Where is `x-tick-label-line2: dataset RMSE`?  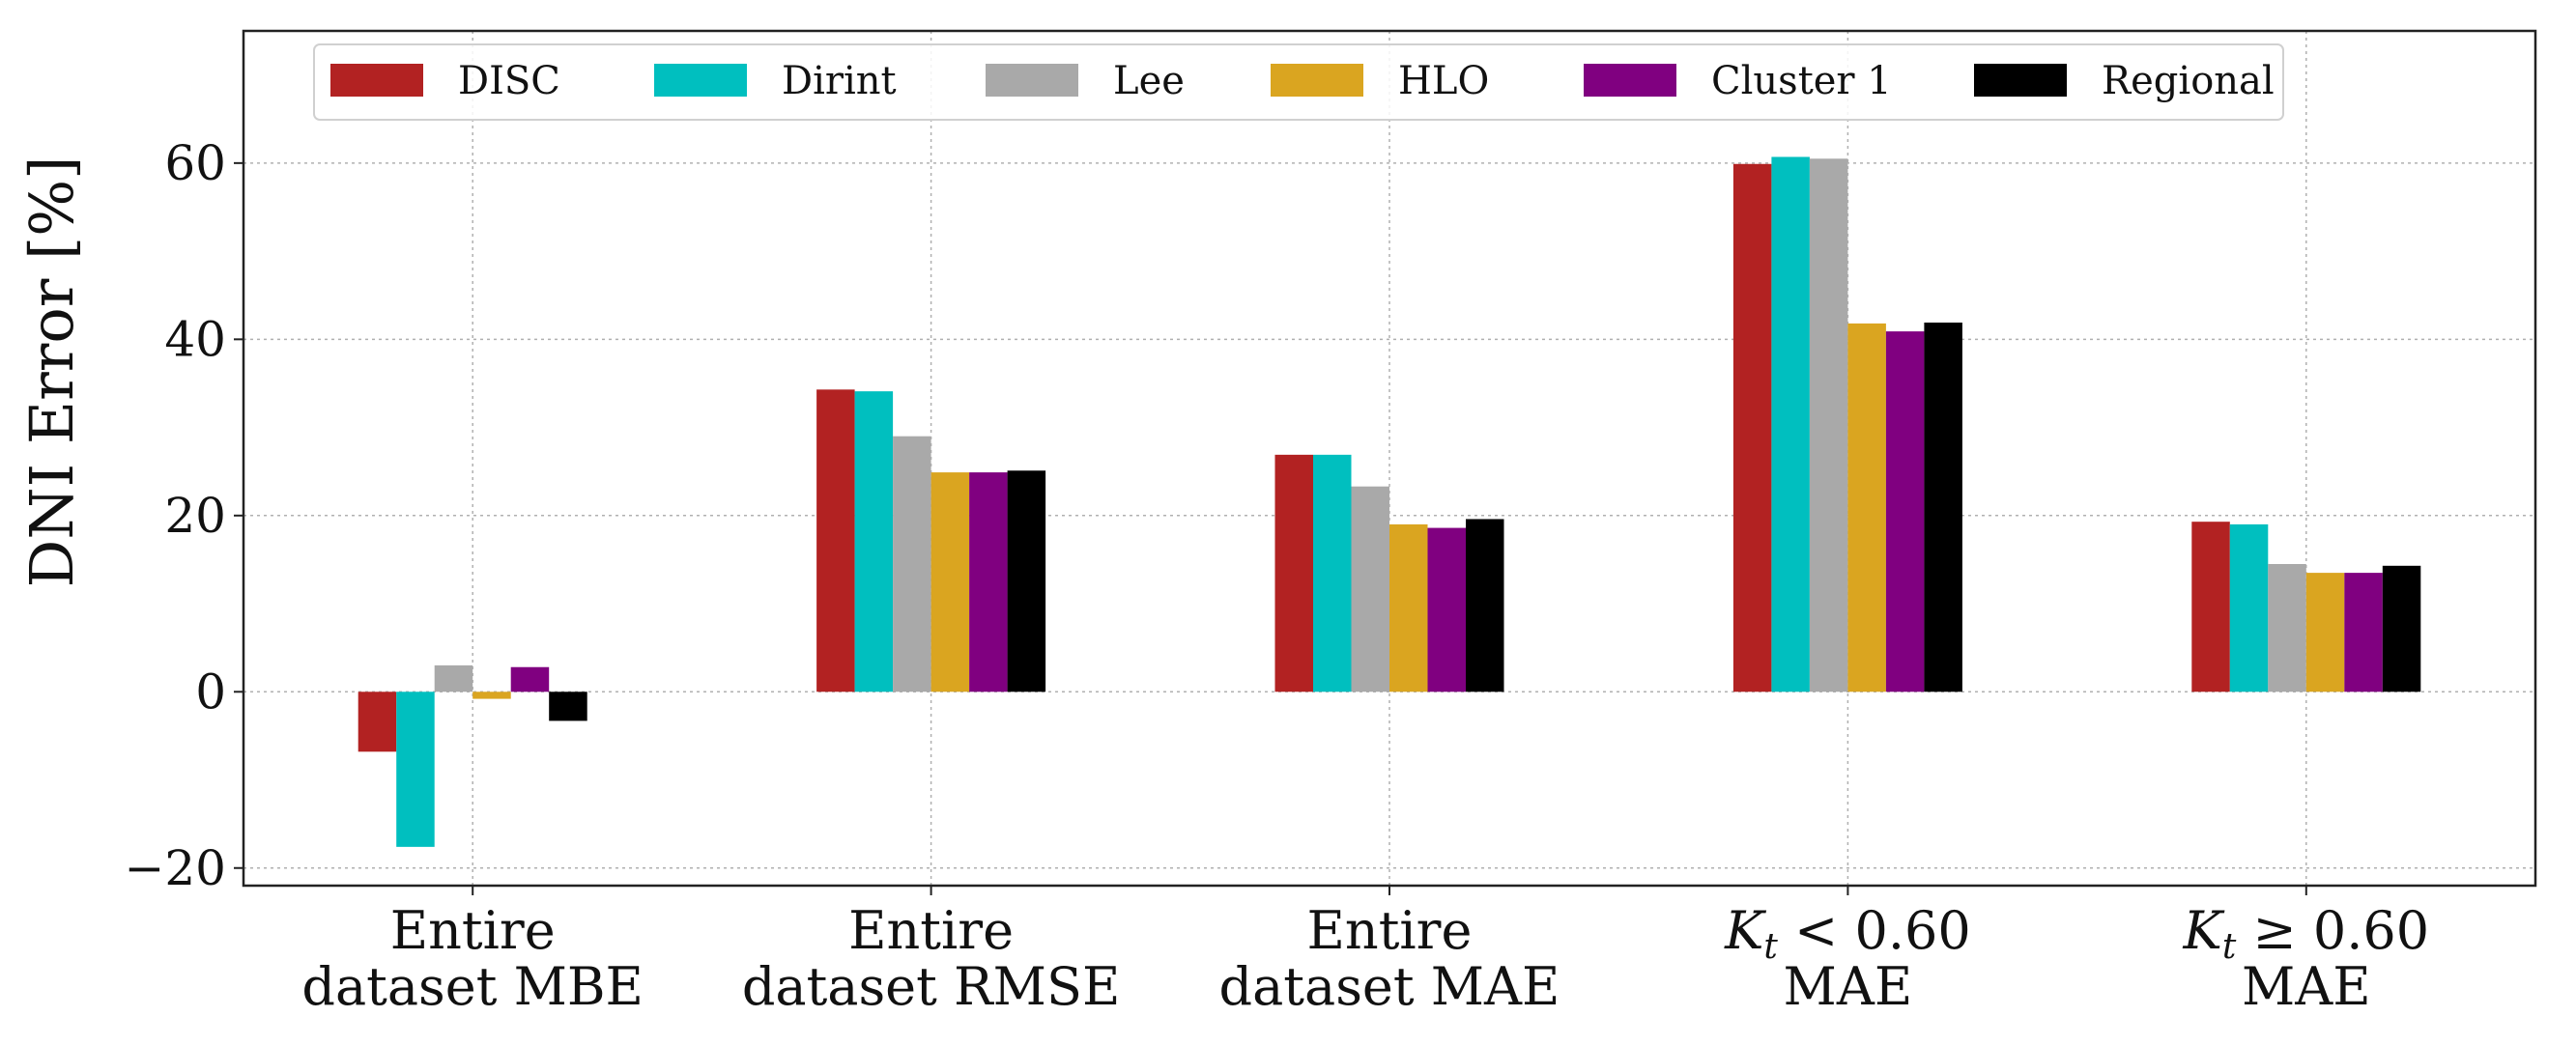
x-tick-label-line2: dataset RMSE is located at coordinates (932, 986).